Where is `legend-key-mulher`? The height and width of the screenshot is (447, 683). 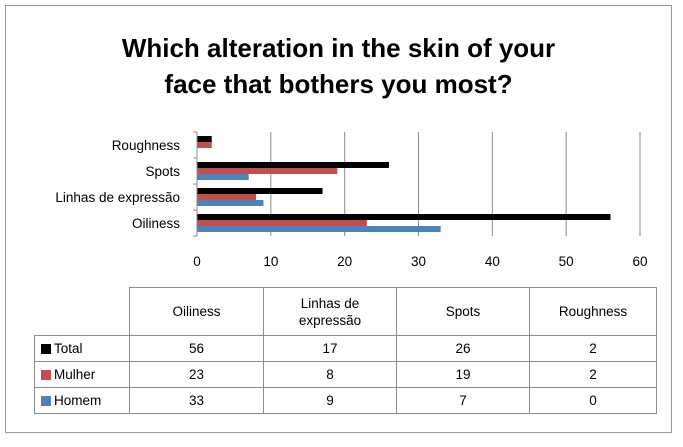 legend-key-mulher is located at coordinates (46, 375).